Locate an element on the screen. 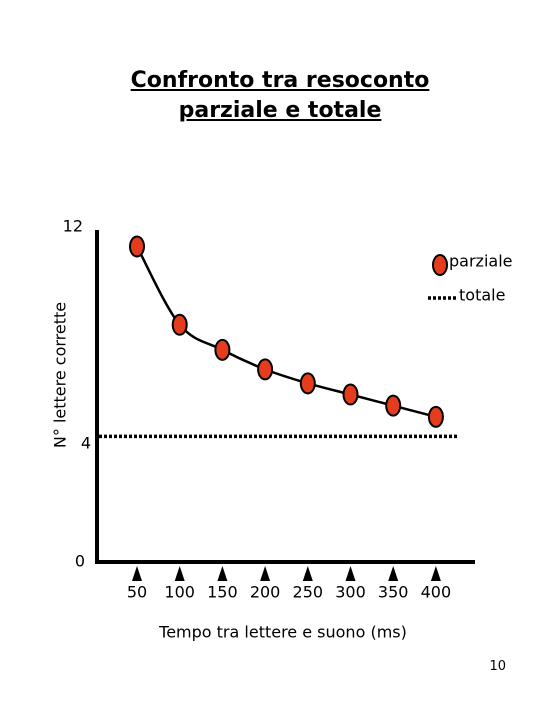 Image resolution: width=540 pixels, height=720 pixels. x-tick-label-250: 250 is located at coordinates (308, 592).